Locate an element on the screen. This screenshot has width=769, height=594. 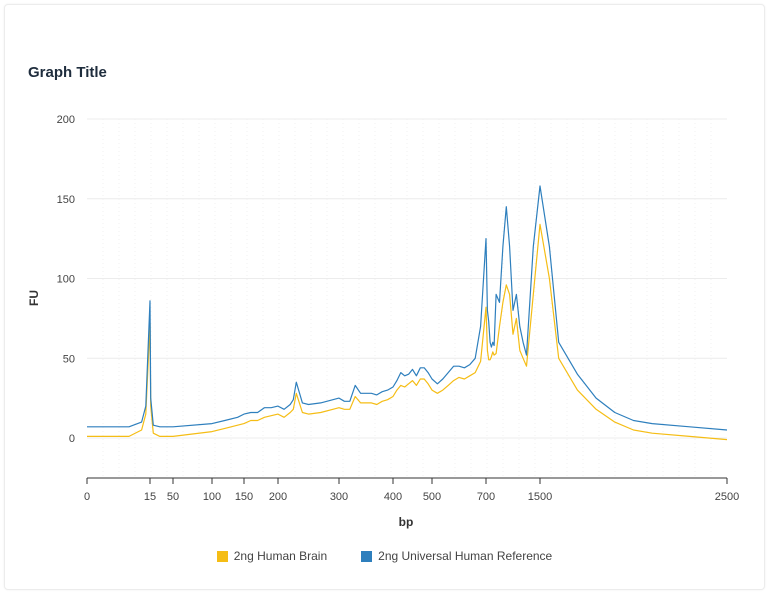
x-tick-label-2500: 2500 is located at coordinates (727, 497).